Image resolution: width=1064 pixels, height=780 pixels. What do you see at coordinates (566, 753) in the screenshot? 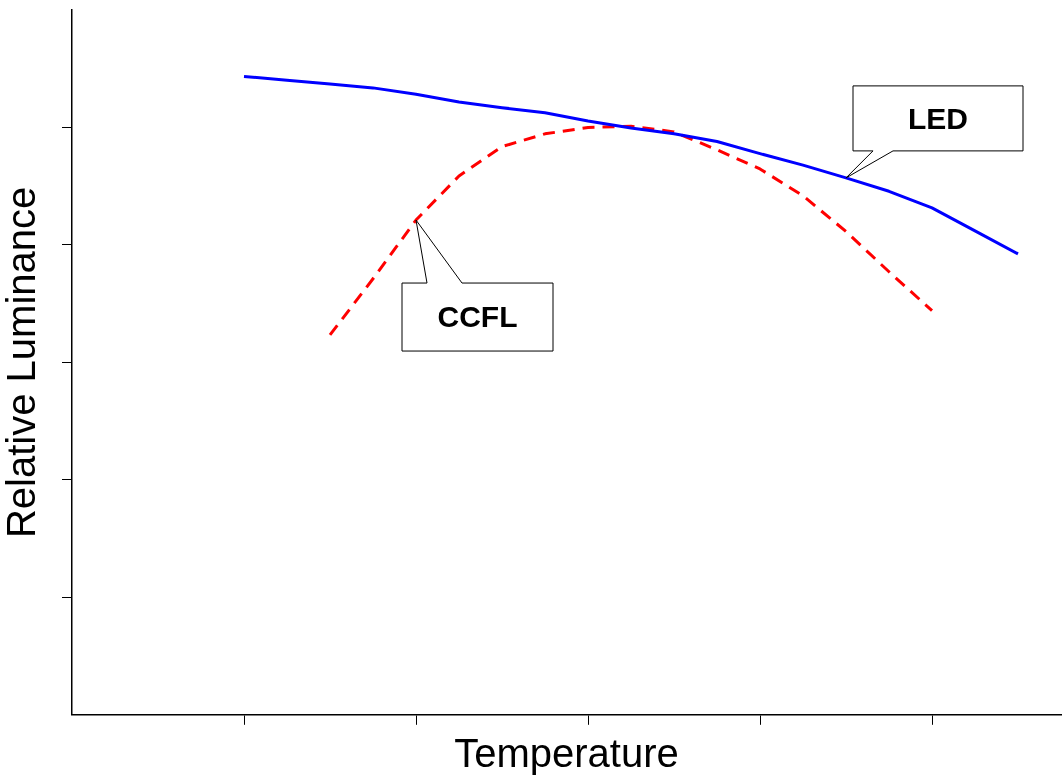
I see `x-axis-title: Temperature` at bounding box center [566, 753].